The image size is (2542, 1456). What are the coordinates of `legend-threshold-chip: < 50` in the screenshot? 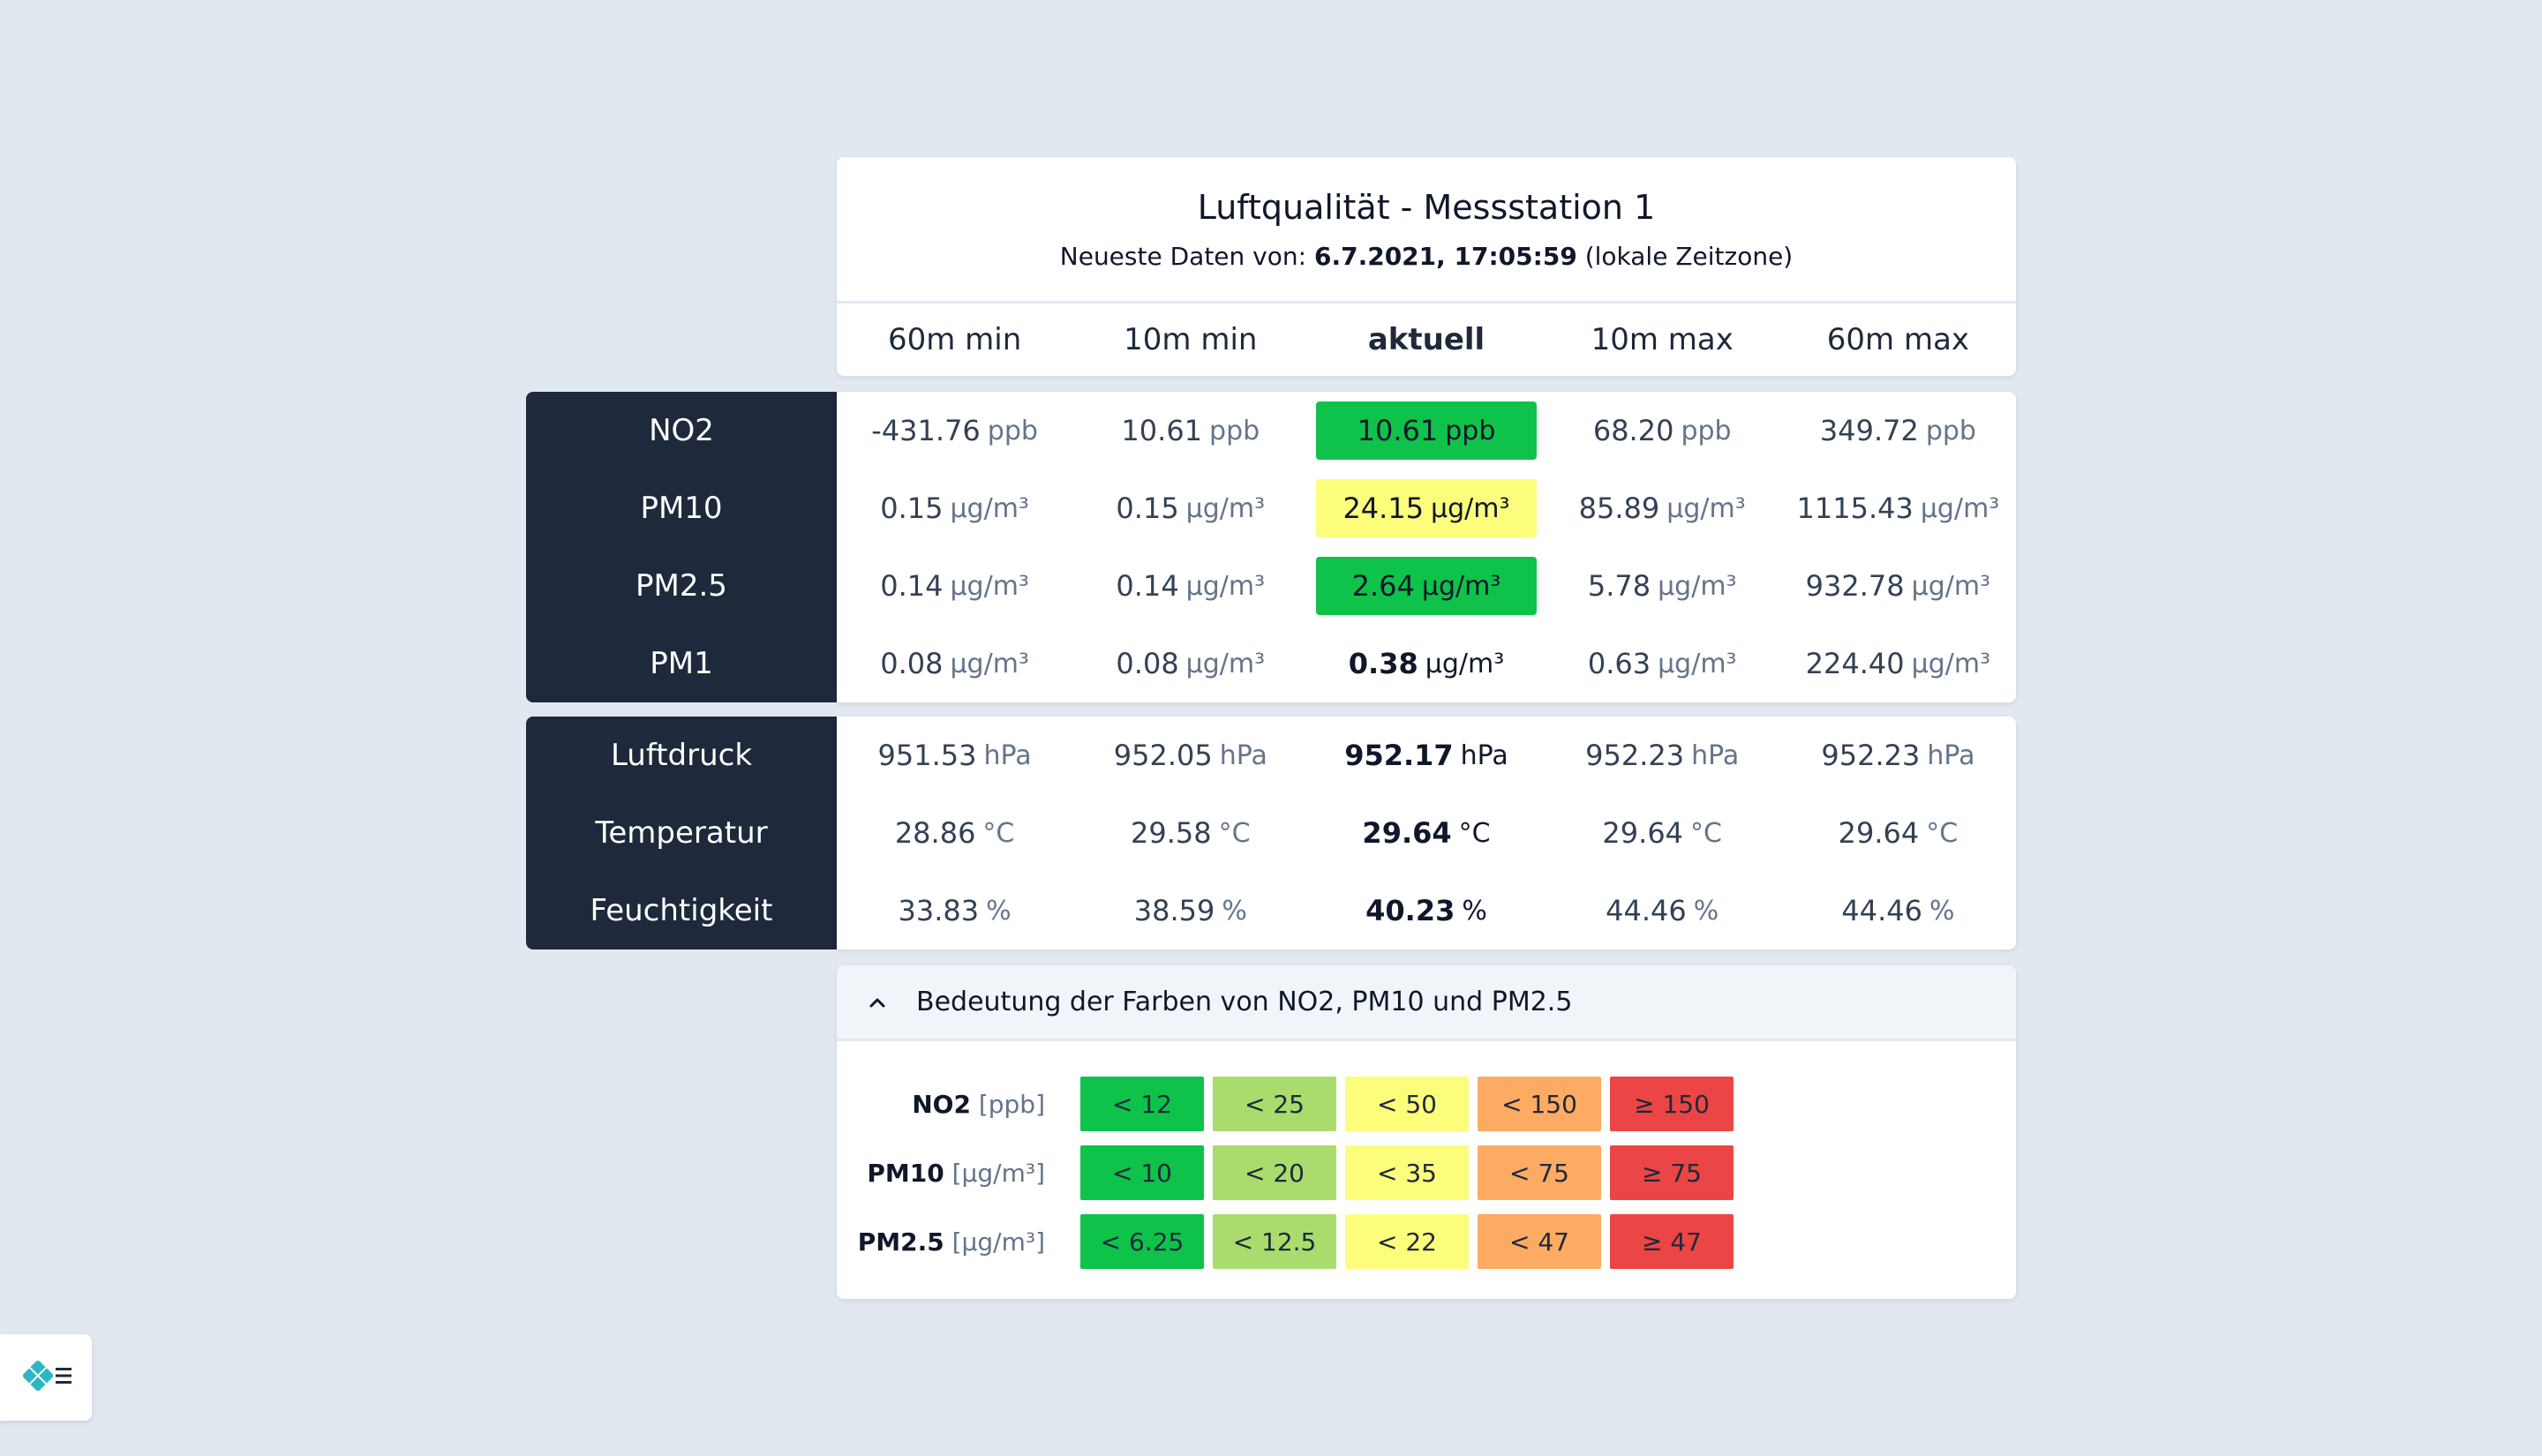 It's located at (1407, 1104).